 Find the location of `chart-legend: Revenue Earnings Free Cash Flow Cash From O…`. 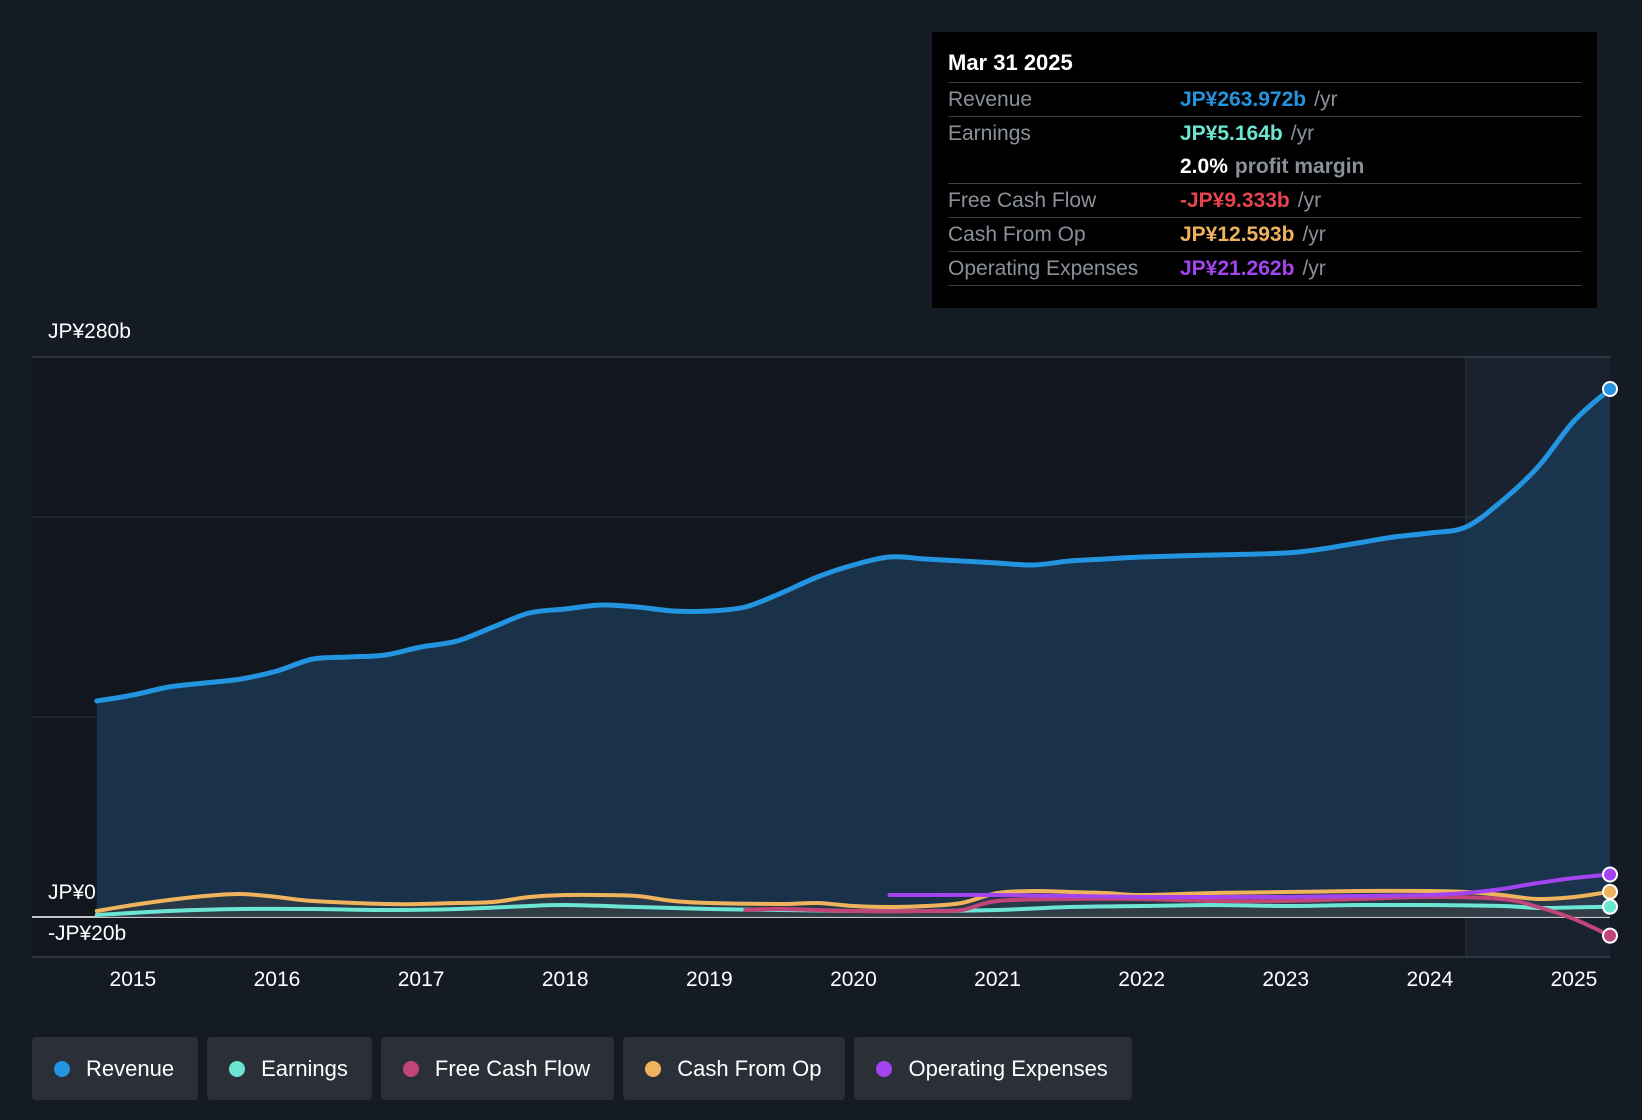

chart-legend: Revenue Earnings Free Cash Flow Cash From O… is located at coordinates (582, 1068).